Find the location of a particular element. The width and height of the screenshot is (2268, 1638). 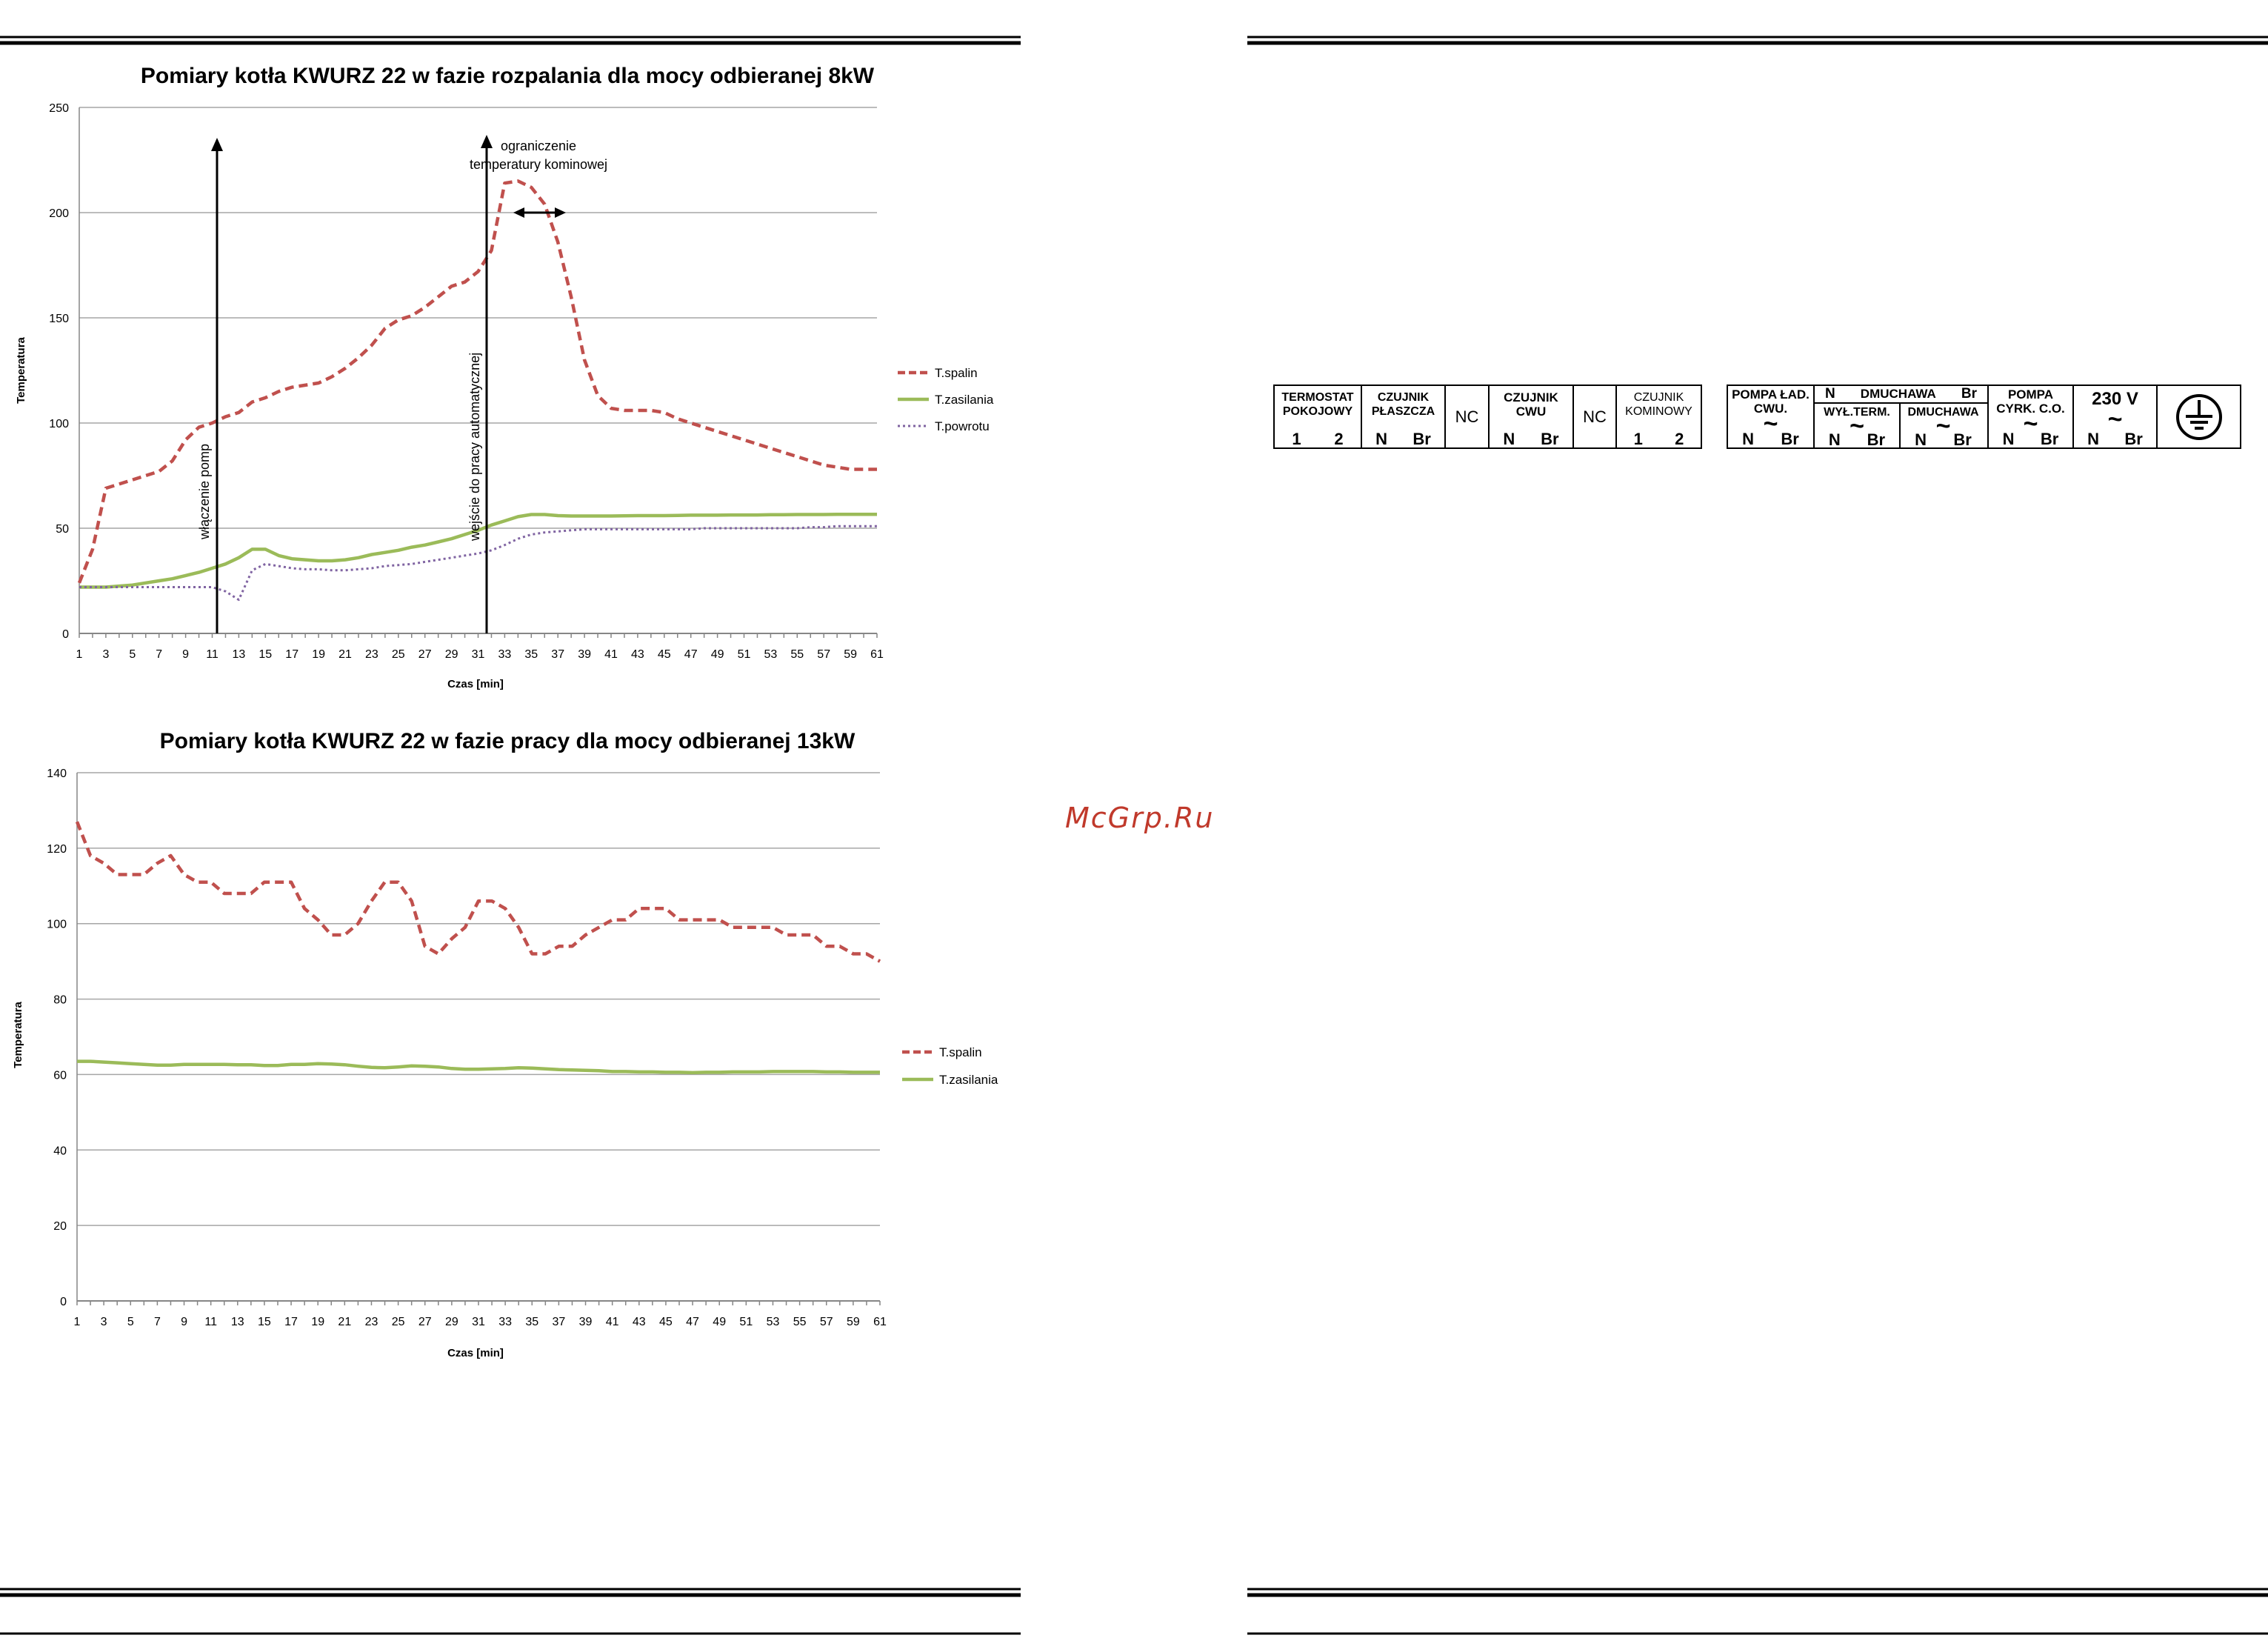

terminal-flue-sensor: CZUJNIK KOMINOWY 1 2 is located at coordinates (1659, 416).